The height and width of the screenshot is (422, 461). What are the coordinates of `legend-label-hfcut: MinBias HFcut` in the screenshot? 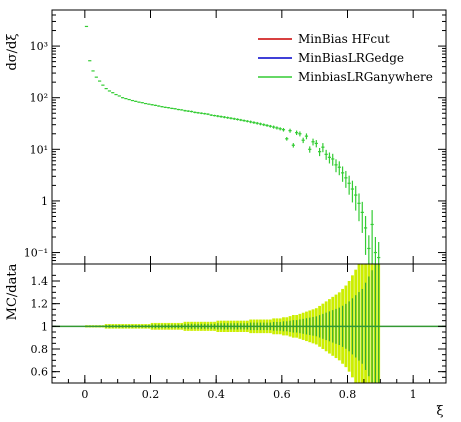 It's located at (344, 39).